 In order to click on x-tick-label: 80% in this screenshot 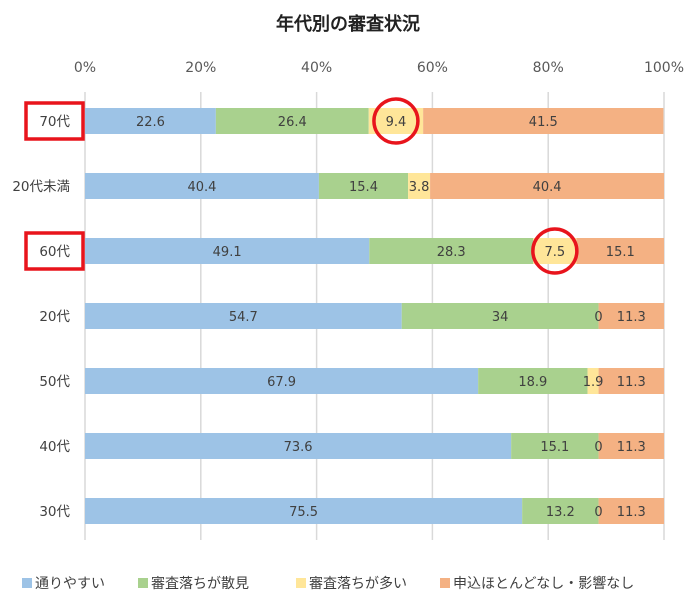, I will do `click(548, 68)`.